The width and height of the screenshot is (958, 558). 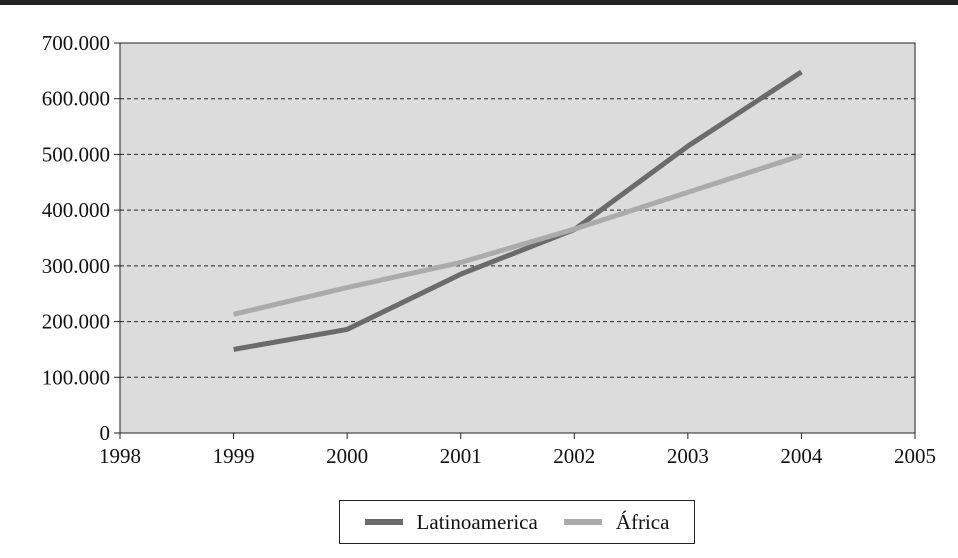 What do you see at coordinates (642, 521) in the screenshot?
I see `legend-label-africa: África` at bounding box center [642, 521].